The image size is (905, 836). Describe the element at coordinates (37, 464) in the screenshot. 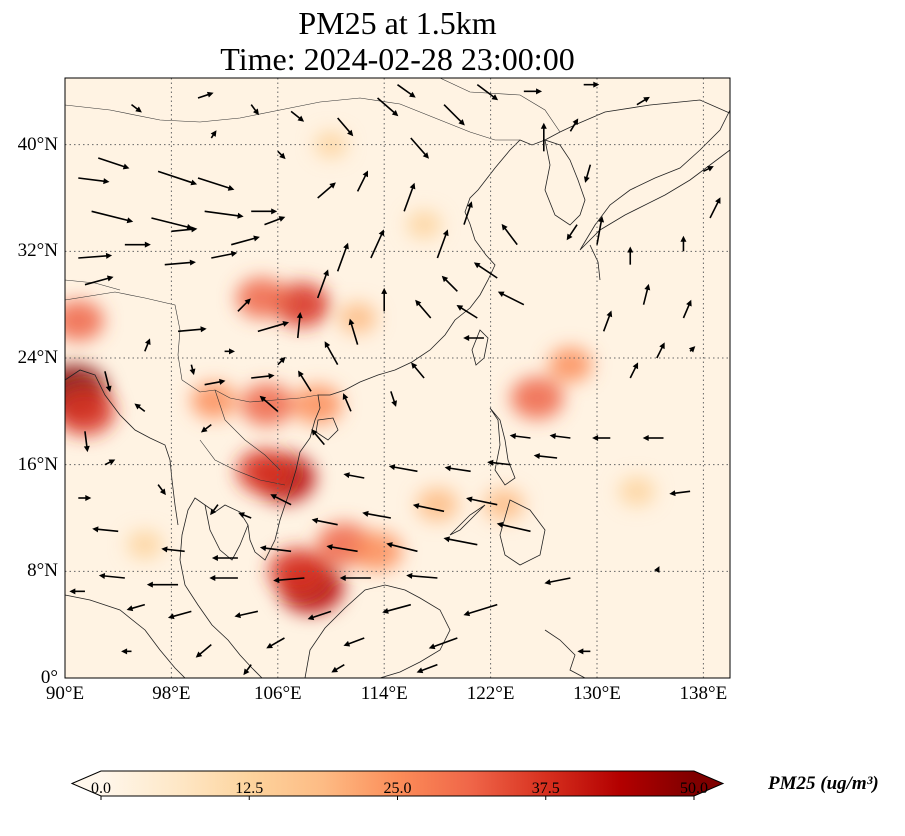

I see `latitude-tick-label: 16°N` at that location.